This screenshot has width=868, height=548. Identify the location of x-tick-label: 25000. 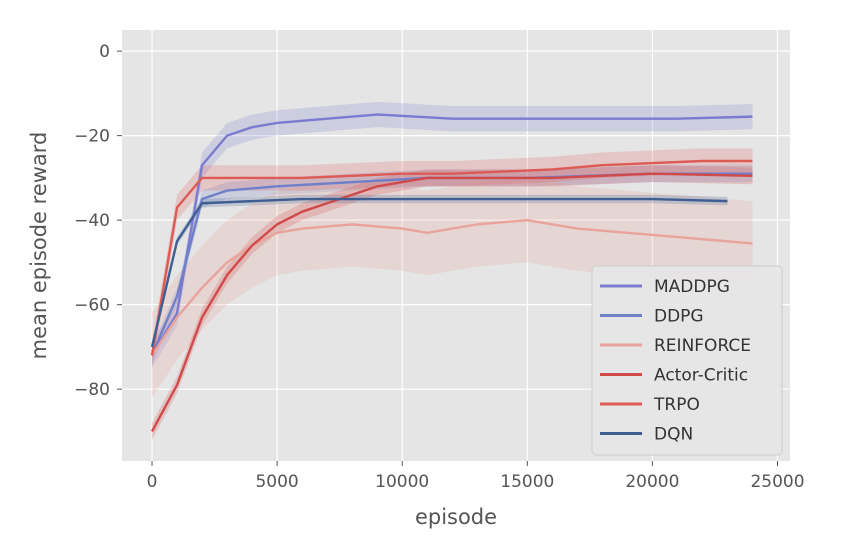
(777, 482).